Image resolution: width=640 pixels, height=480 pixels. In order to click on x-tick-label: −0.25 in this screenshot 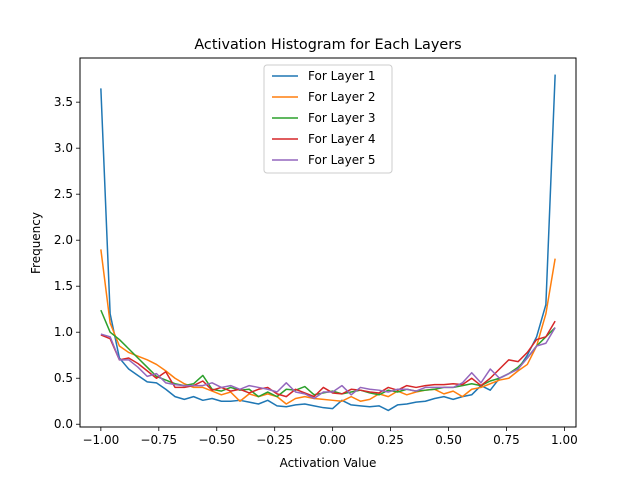, I will do `click(274, 440)`.